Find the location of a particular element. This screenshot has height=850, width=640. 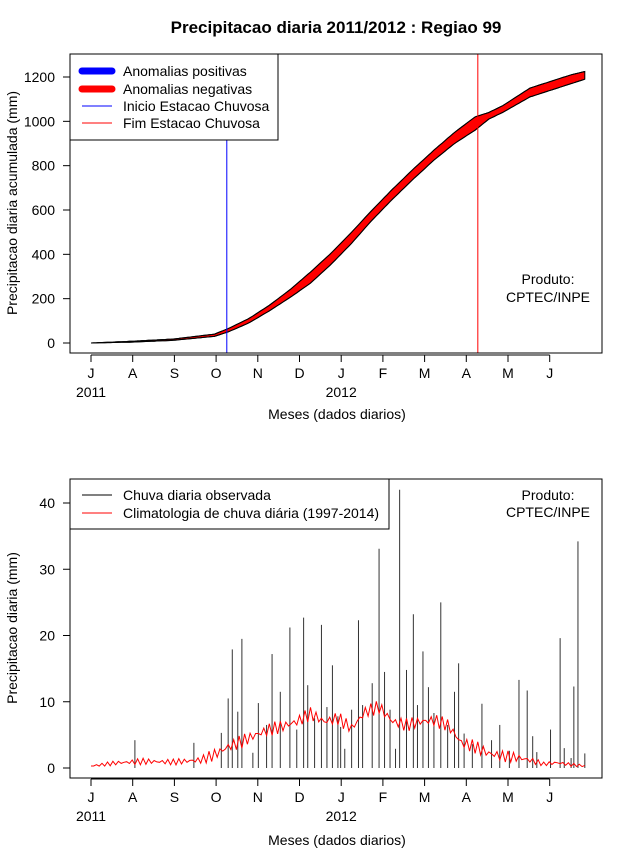

bottom-y-tick-label: 20 is located at coordinates (47, 636).